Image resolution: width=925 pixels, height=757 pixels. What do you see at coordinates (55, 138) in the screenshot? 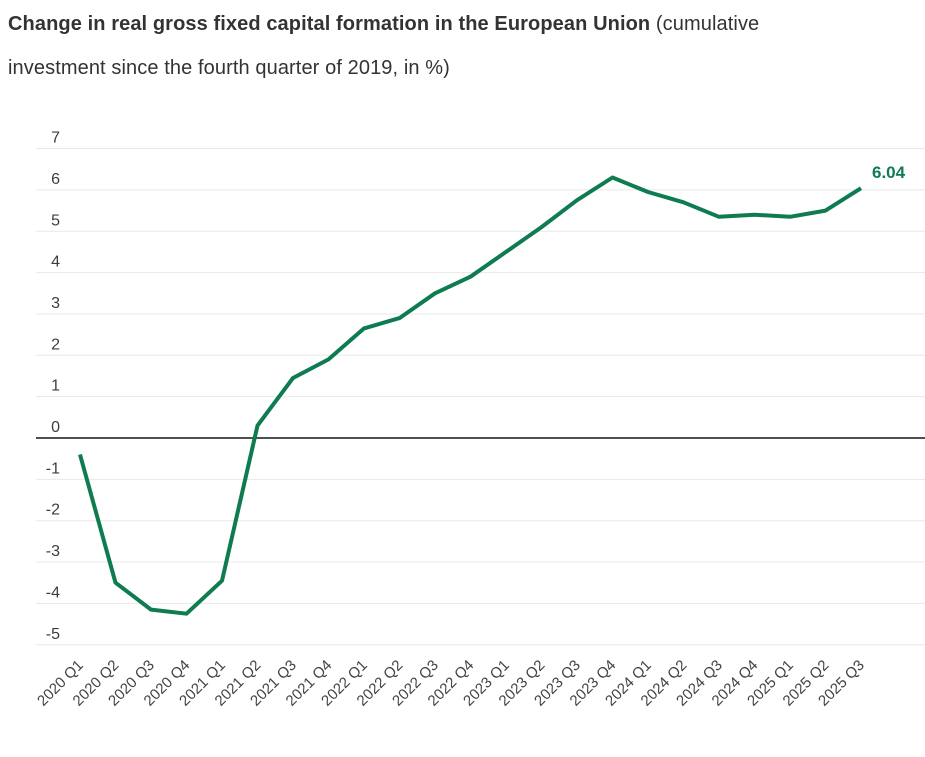
I see `y-axis-label: 7` at bounding box center [55, 138].